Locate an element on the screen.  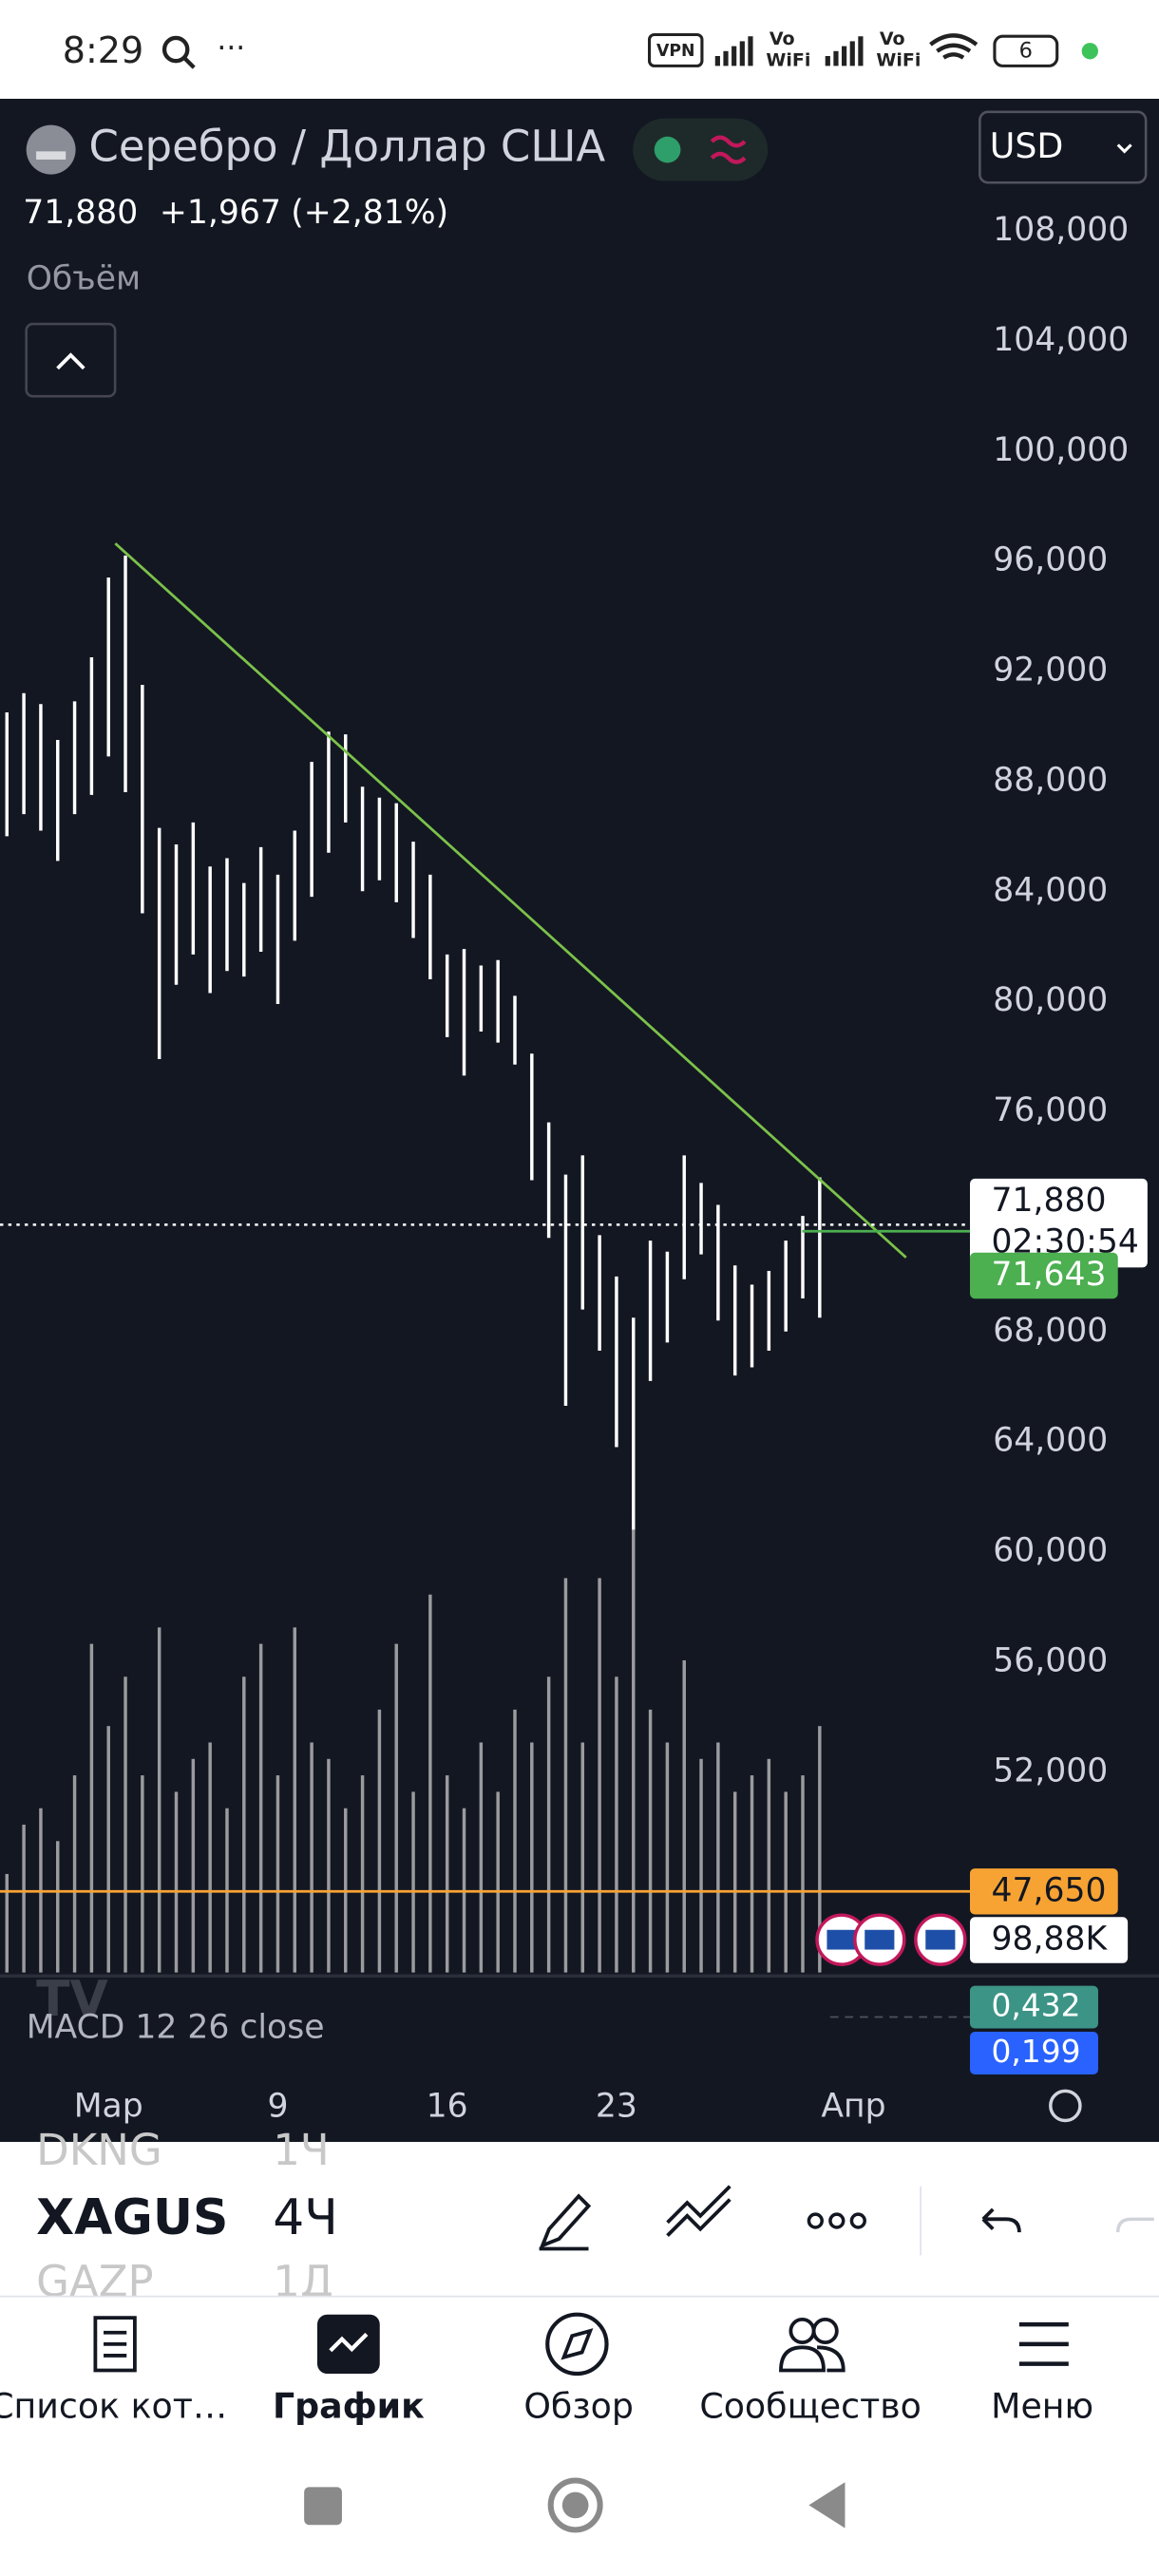
volume-label-box is located at coordinates (1049, 1940).